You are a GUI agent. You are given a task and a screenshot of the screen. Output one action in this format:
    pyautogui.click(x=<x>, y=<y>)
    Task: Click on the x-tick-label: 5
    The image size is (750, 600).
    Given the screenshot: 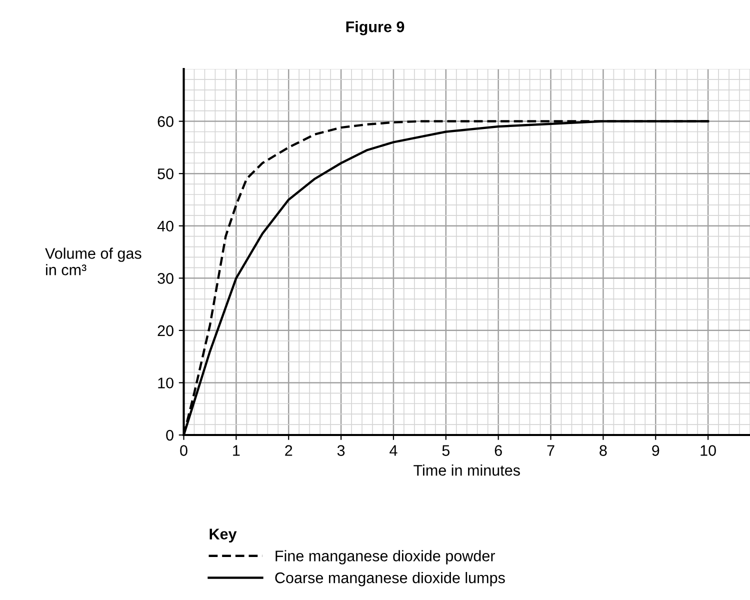 What is the action you would take?
    pyautogui.click(x=446, y=450)
    